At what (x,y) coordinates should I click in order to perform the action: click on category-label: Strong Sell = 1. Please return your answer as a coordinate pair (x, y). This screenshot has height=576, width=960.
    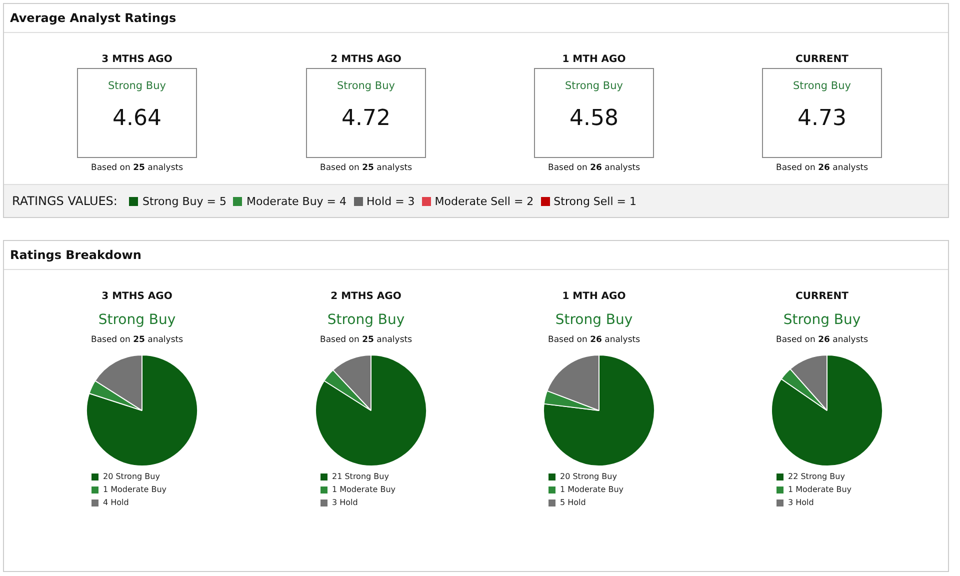
    Looking at the image, I should click on (595, 201).